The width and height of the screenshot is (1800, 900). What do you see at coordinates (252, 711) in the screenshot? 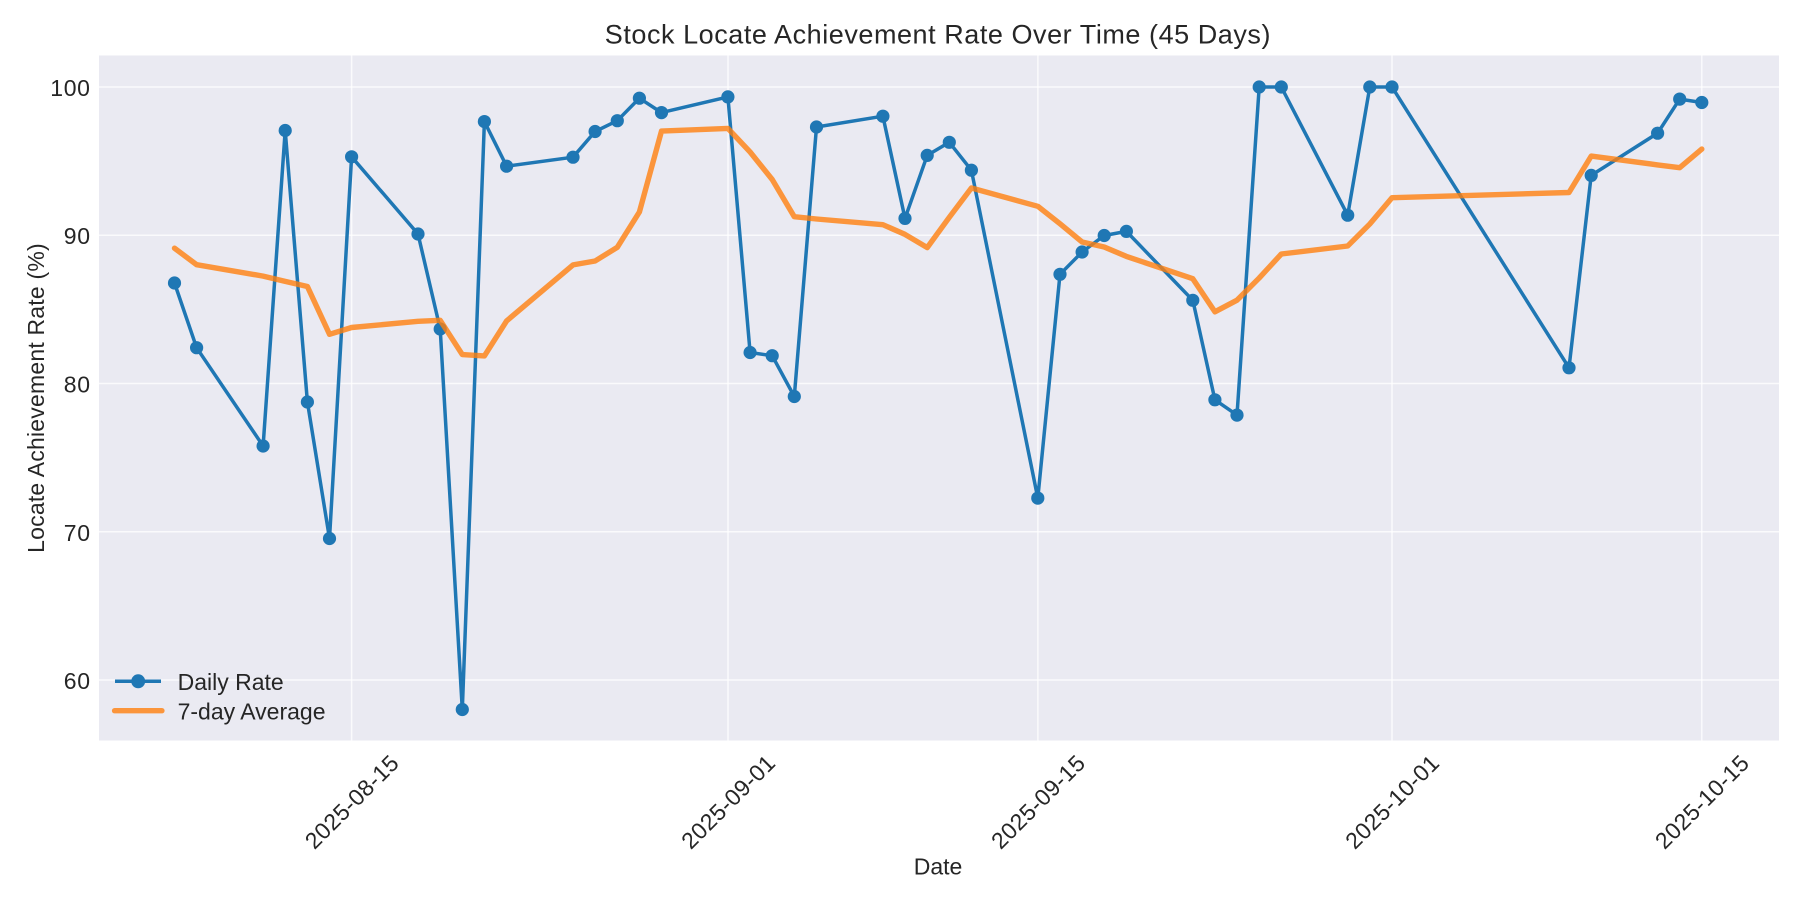
I see `svg-text: 7-day Average` at bounding box center [252, 711].